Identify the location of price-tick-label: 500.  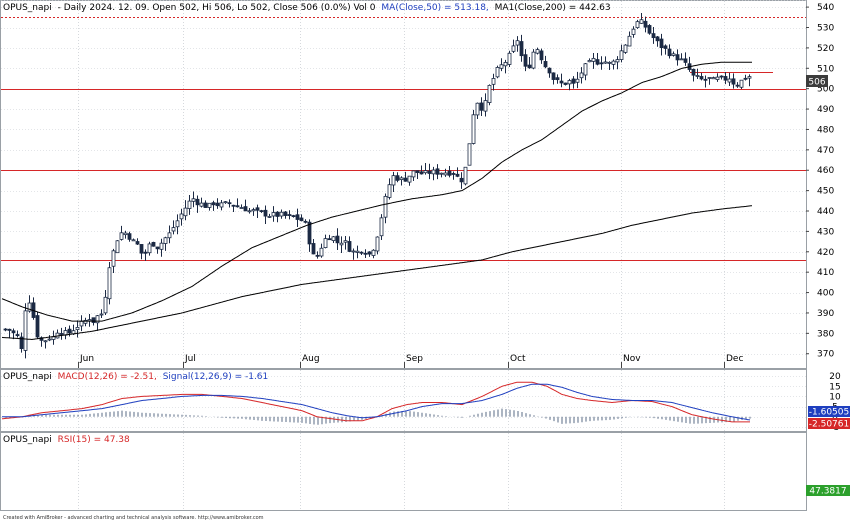
(825, 90).